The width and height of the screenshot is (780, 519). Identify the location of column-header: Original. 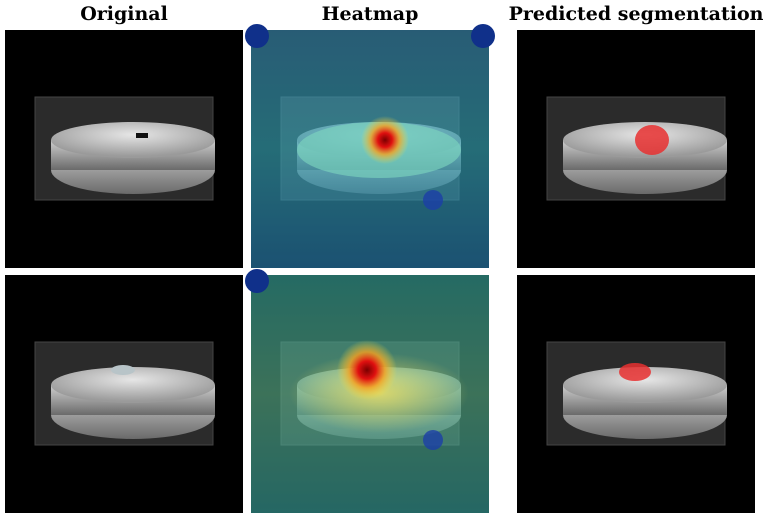
(124, 14).